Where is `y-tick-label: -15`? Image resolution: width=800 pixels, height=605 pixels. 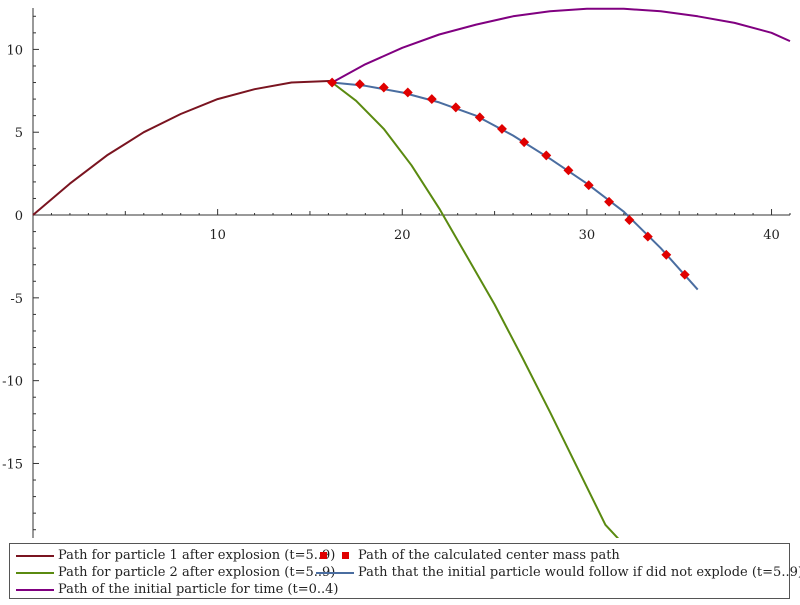
y-tick-label: -15 is located at coordinates (12, 464).